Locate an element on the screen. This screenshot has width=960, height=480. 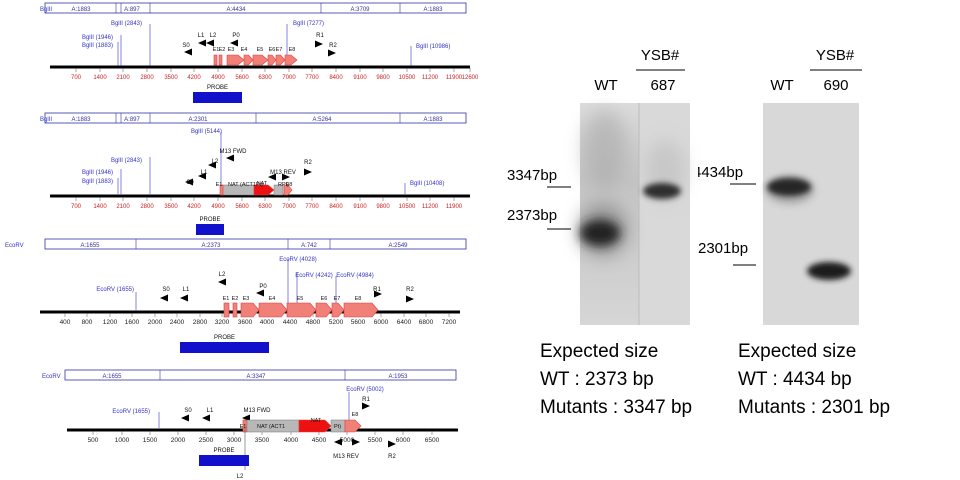
fragment-label: A:3347 is located at coordinates (256, 377).